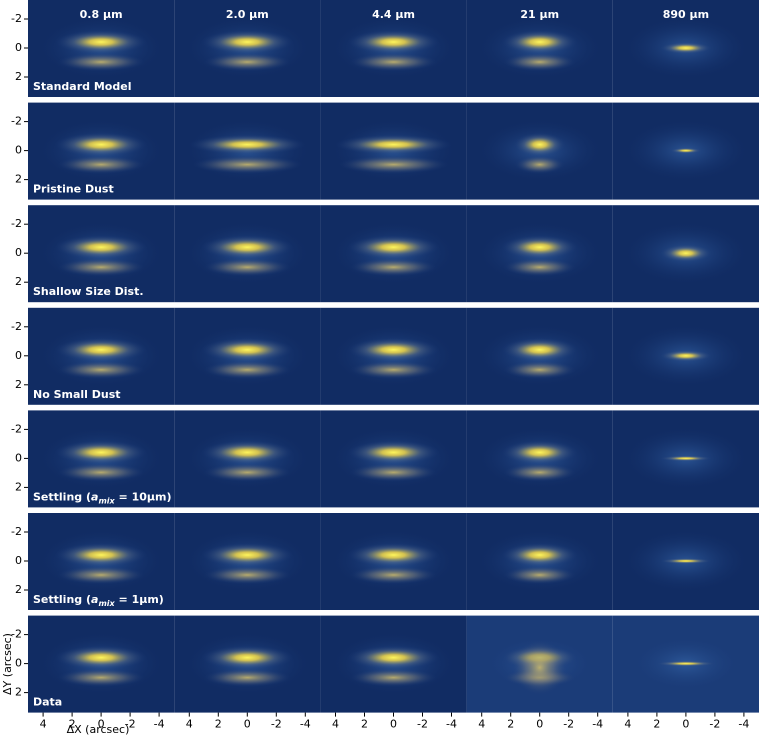 This screenshot has width=760, height=737. I want to click on row-label: Settling (amix = 1μm), so click(98, 600).